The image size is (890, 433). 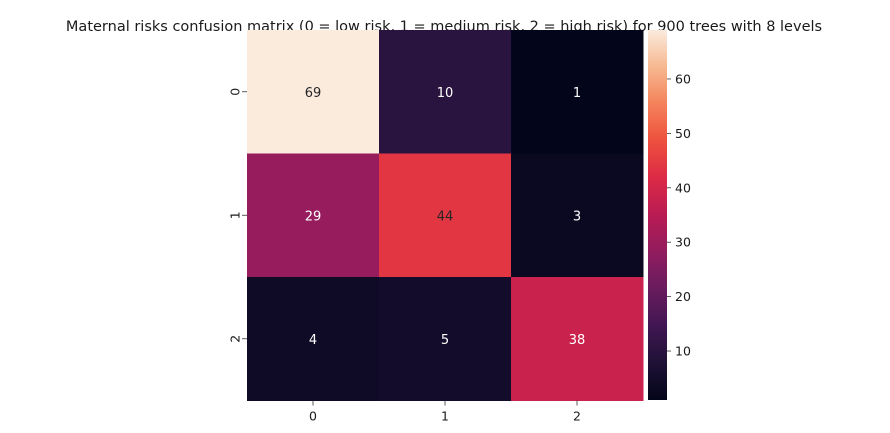 I want to click on cell-value-label: 44, so click(x=445, y=216).